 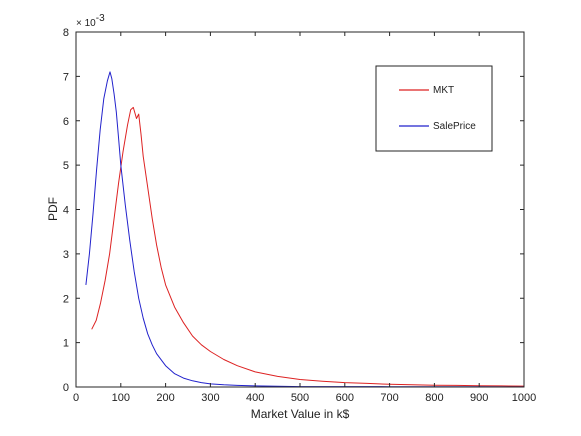 What do you see at coordinates (210, 398) in the screenshot?
I see `x-tick-label: 300` at bounding box center [210, 398].